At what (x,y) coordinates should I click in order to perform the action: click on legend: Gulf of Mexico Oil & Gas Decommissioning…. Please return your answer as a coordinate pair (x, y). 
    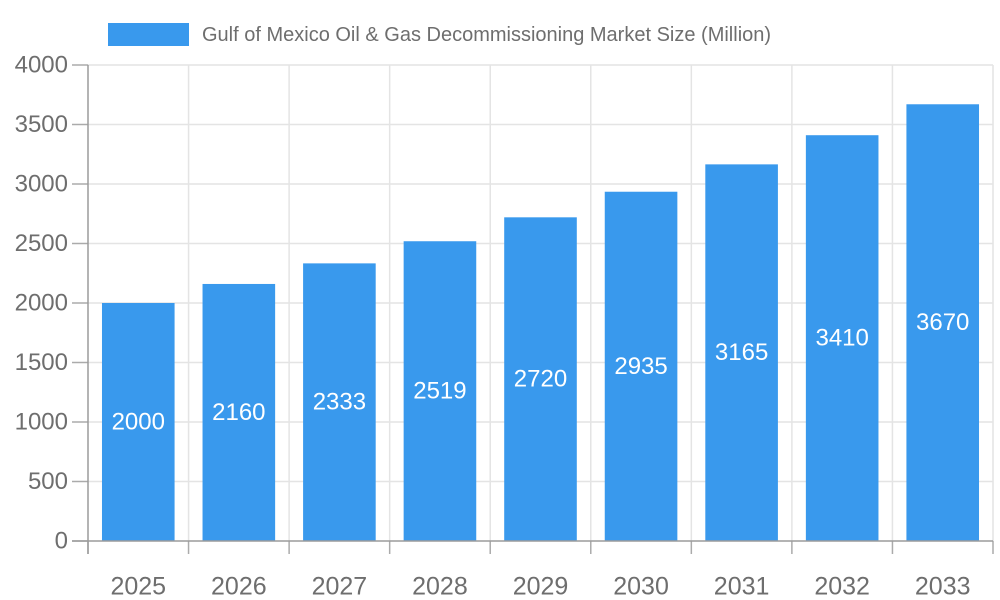
    Looking at the image, I should click on (500, 27).